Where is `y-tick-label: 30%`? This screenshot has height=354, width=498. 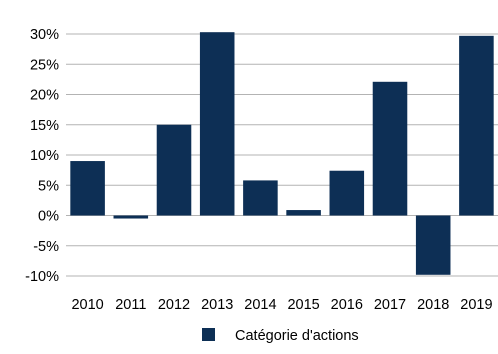
y-tick-label: 30% is located at coordinates (44, 35).